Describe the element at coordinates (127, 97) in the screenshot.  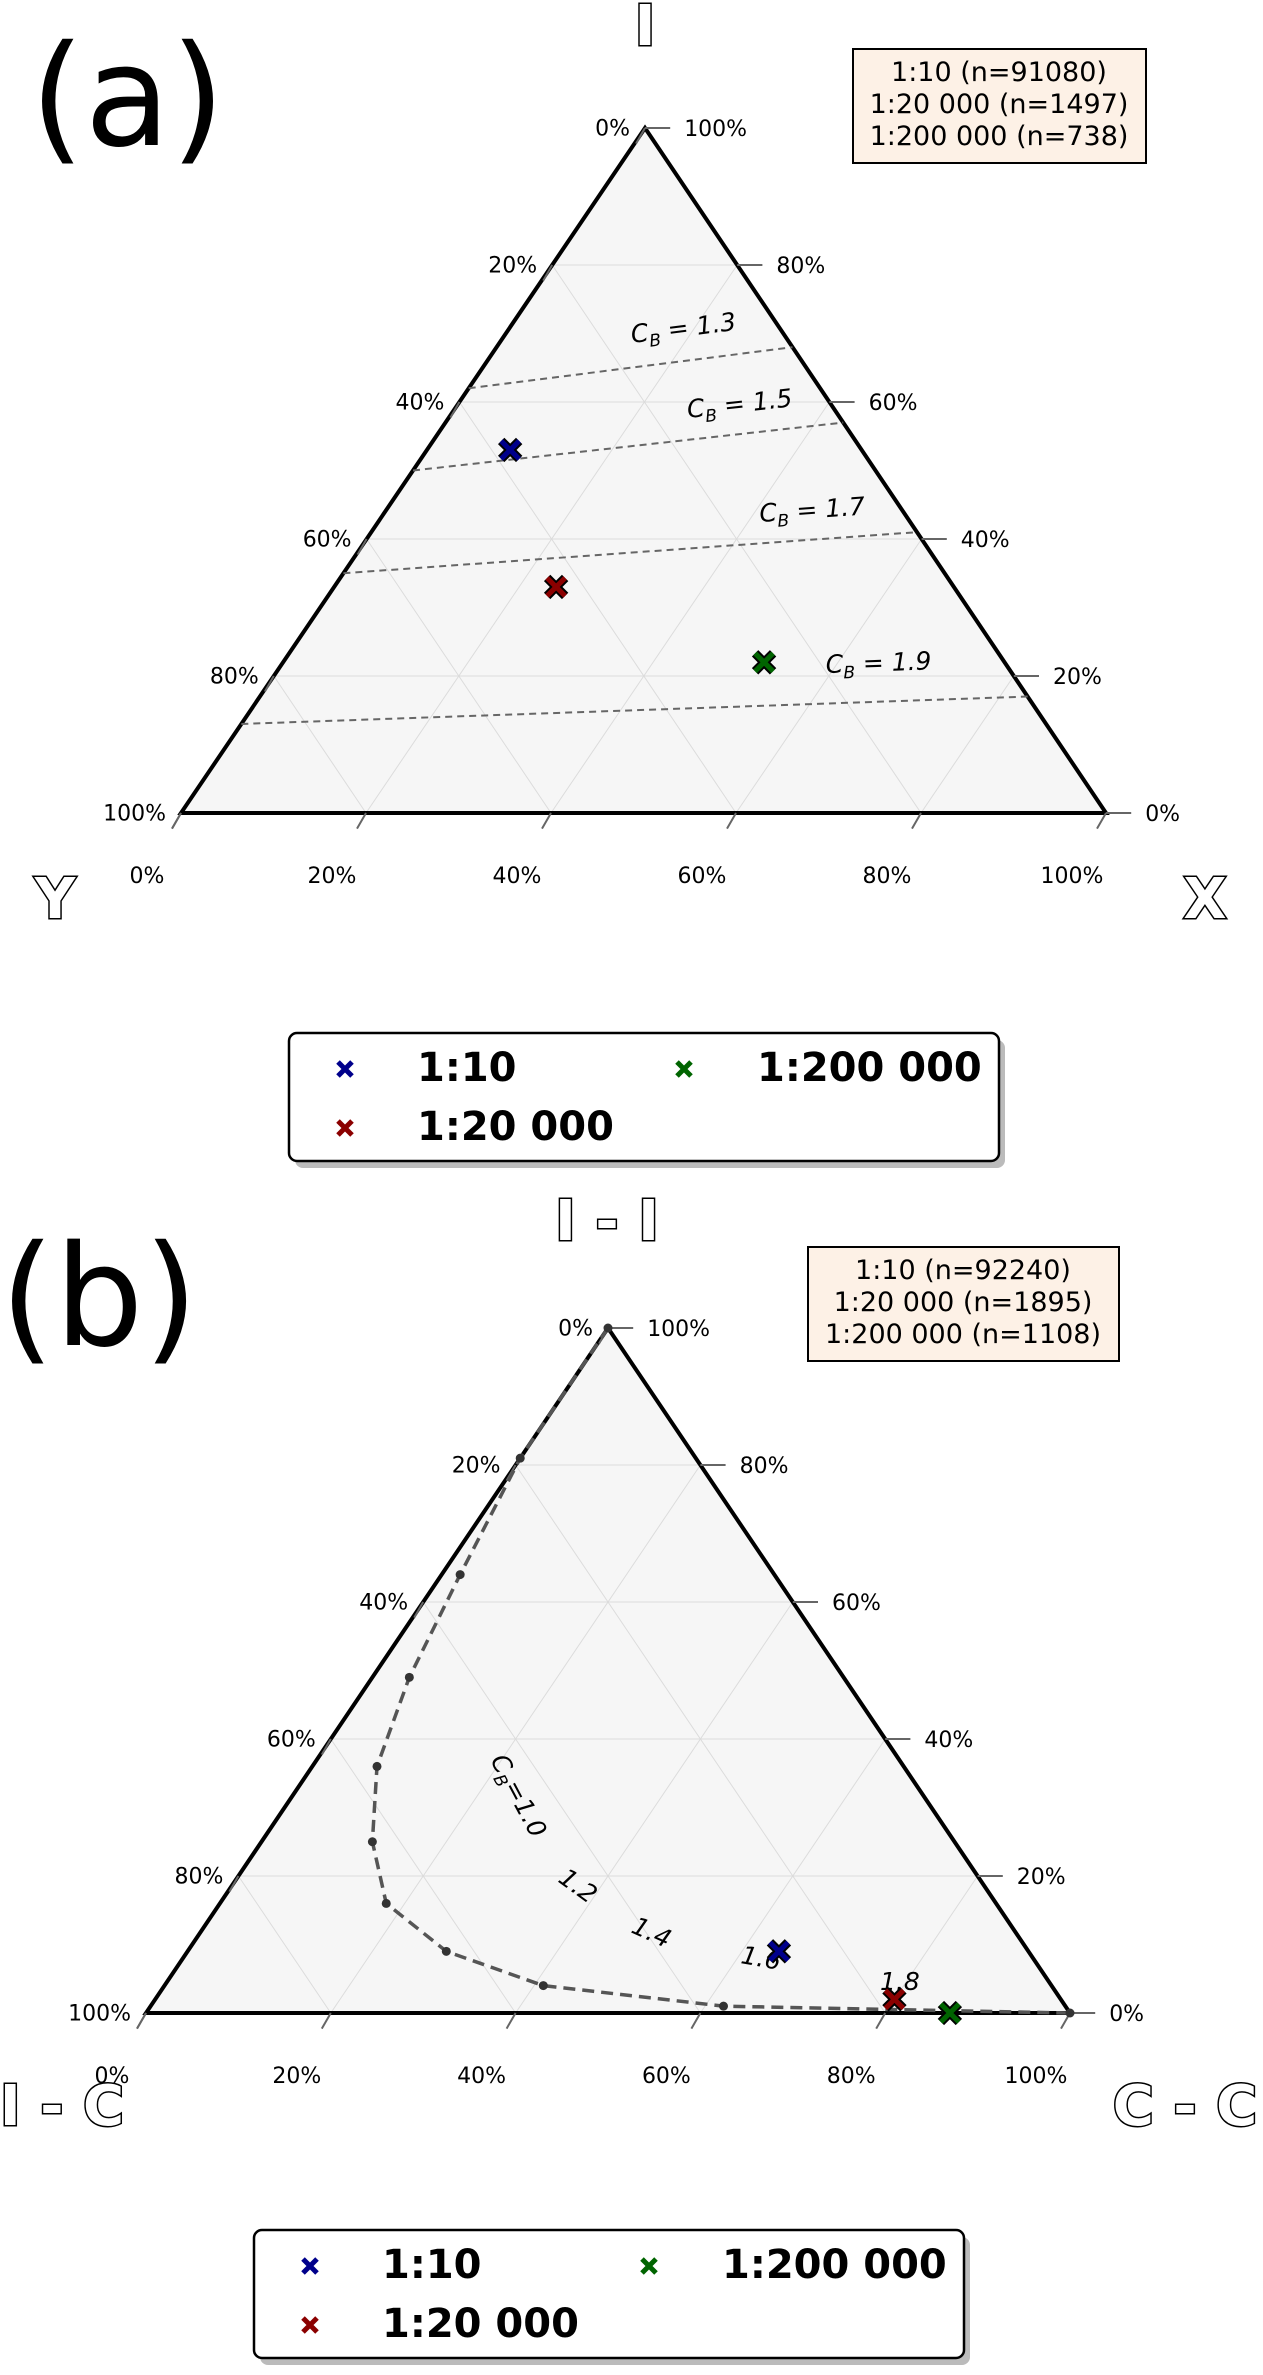
I see `panel-label: (a)` at that location.